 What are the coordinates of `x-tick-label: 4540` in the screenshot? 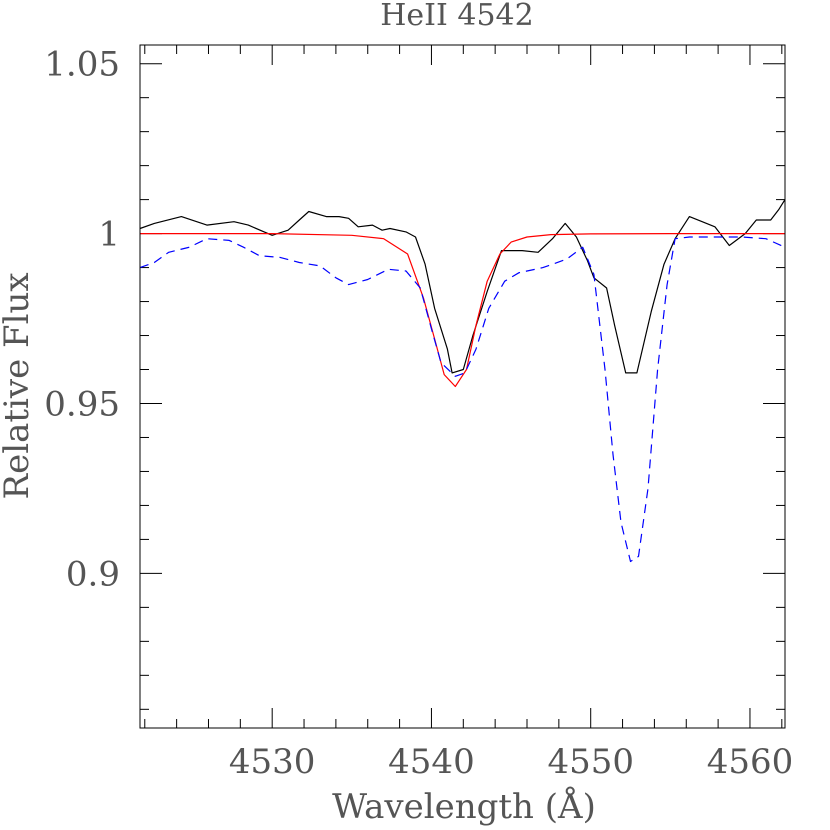 It's located at (431, 762).